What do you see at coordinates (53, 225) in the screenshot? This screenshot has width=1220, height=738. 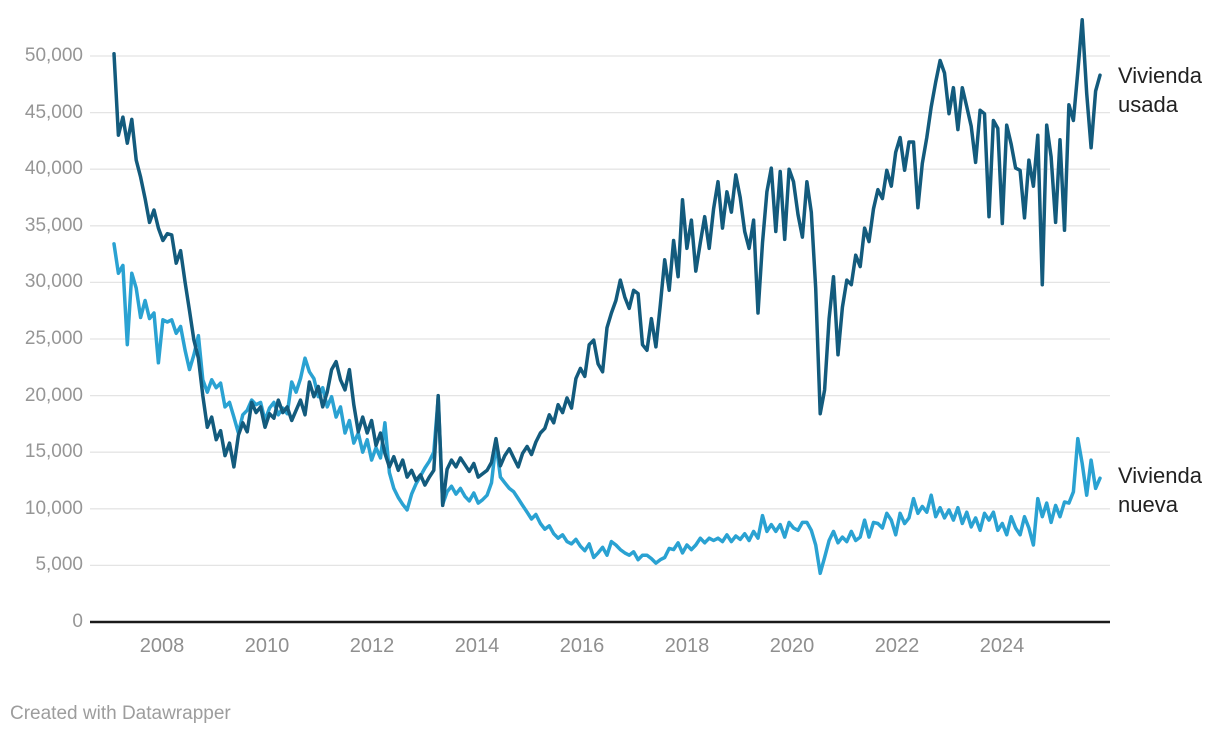 I see `y-axis-label: 35,000` at bounding box center [53, 225].